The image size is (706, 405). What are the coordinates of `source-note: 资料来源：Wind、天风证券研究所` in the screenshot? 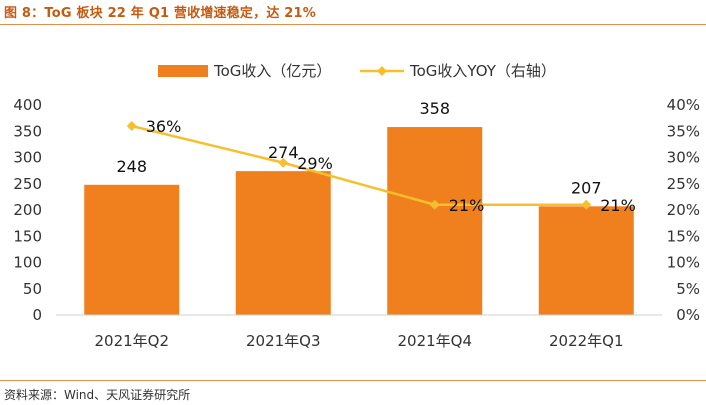 It's located at (97, 395).